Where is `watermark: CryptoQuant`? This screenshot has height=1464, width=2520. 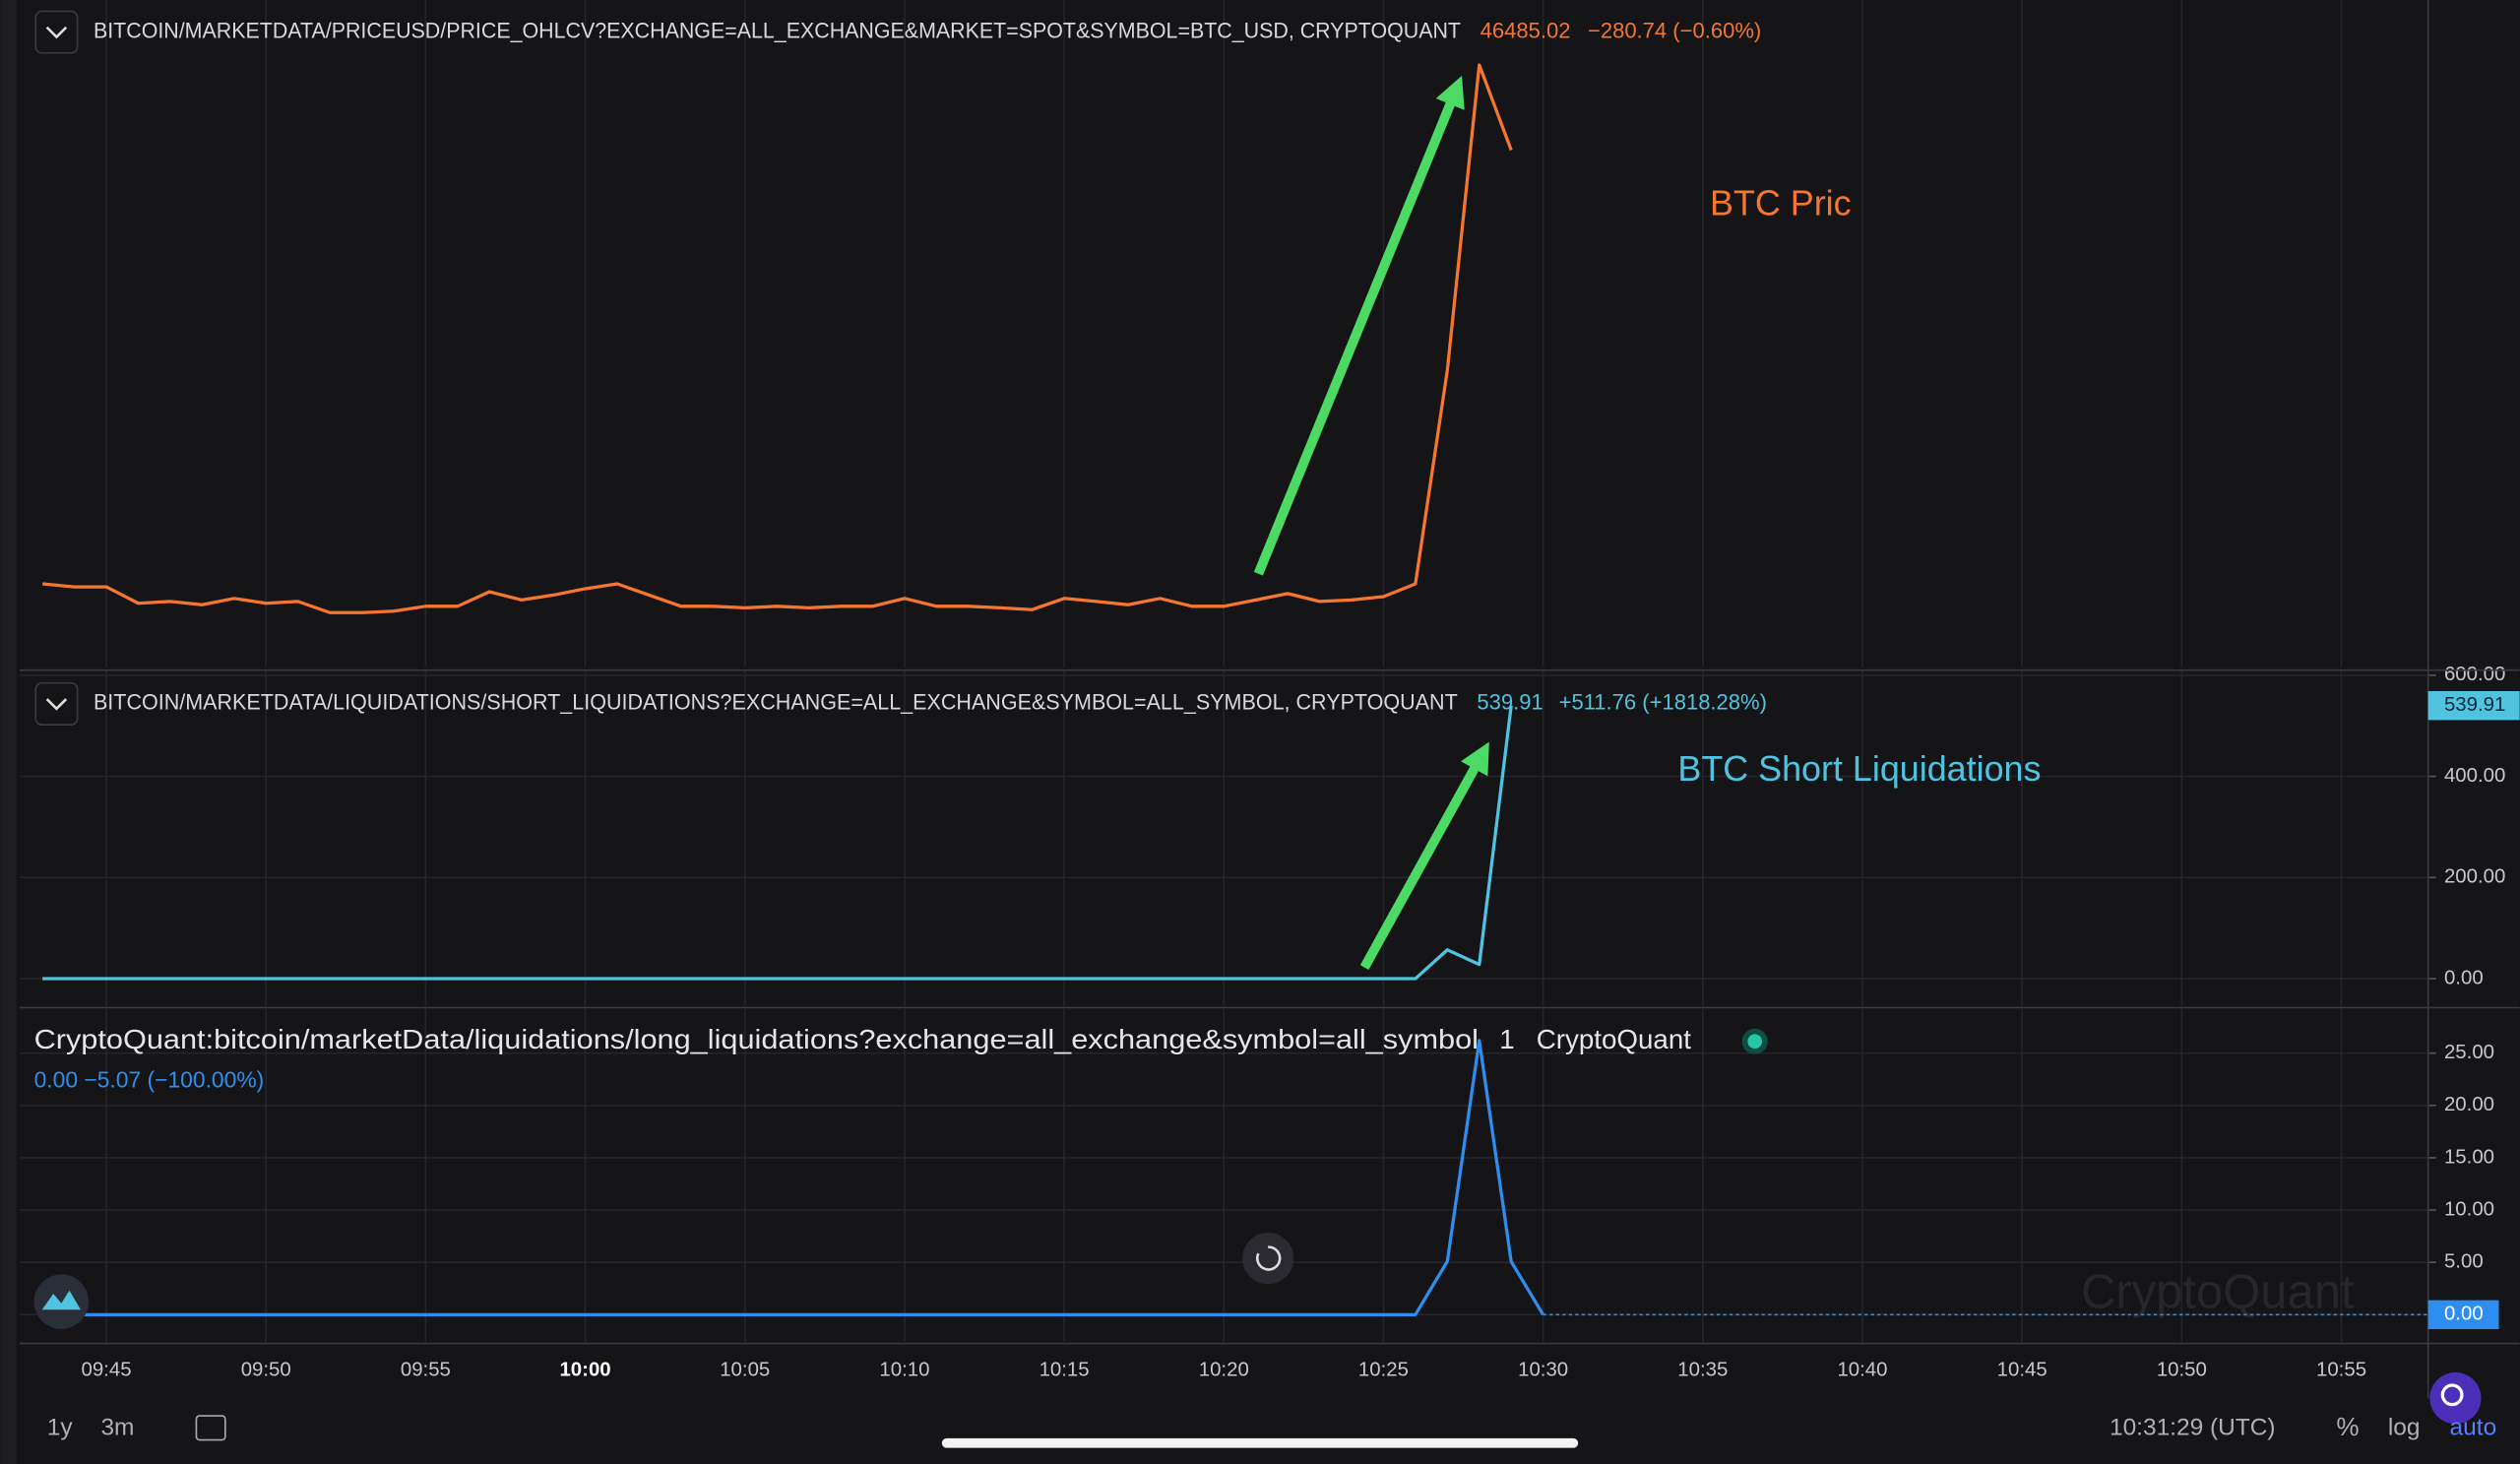 watermark: CryptoQuant is located at coordinates (2218, 1293).